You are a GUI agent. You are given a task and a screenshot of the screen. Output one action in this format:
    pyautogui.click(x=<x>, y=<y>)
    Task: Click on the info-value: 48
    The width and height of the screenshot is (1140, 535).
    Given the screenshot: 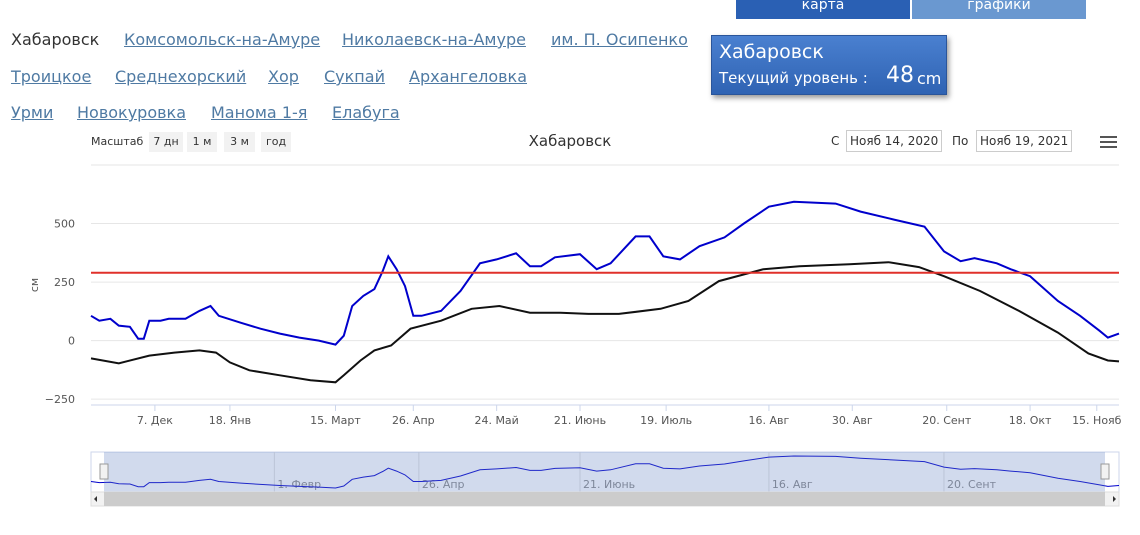 What is the action you would take?
    pyautogui.click(x=900, y=75)
    